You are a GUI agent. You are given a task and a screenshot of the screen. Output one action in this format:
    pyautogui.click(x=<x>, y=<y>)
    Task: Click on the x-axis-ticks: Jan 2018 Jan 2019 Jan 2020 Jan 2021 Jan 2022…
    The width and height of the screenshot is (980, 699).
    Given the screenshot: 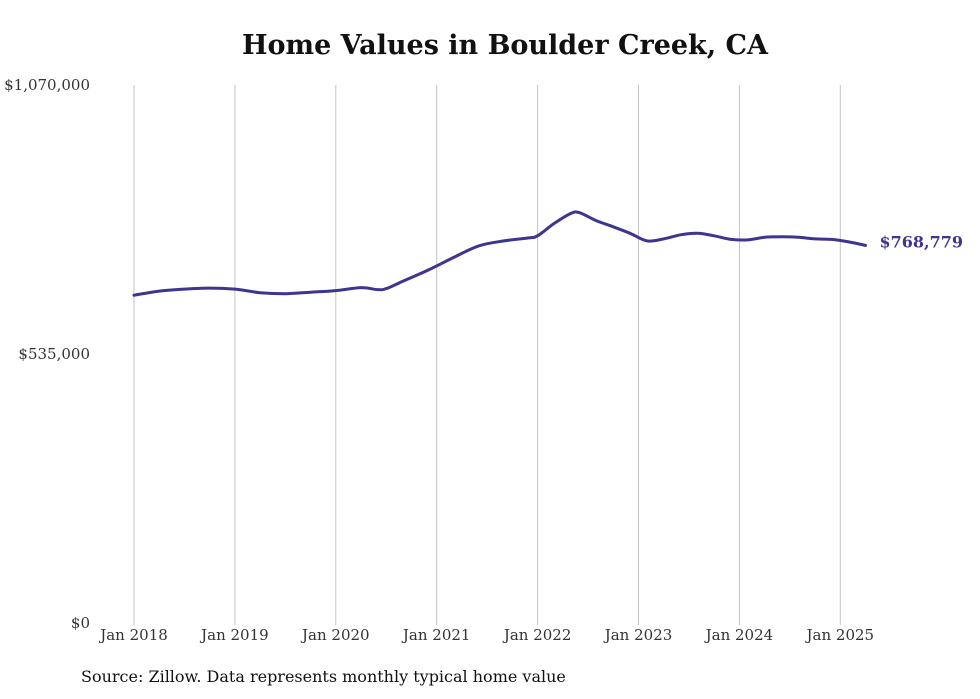 What is the action you would take?
    pyautogui.click(x=486, y=635)
    